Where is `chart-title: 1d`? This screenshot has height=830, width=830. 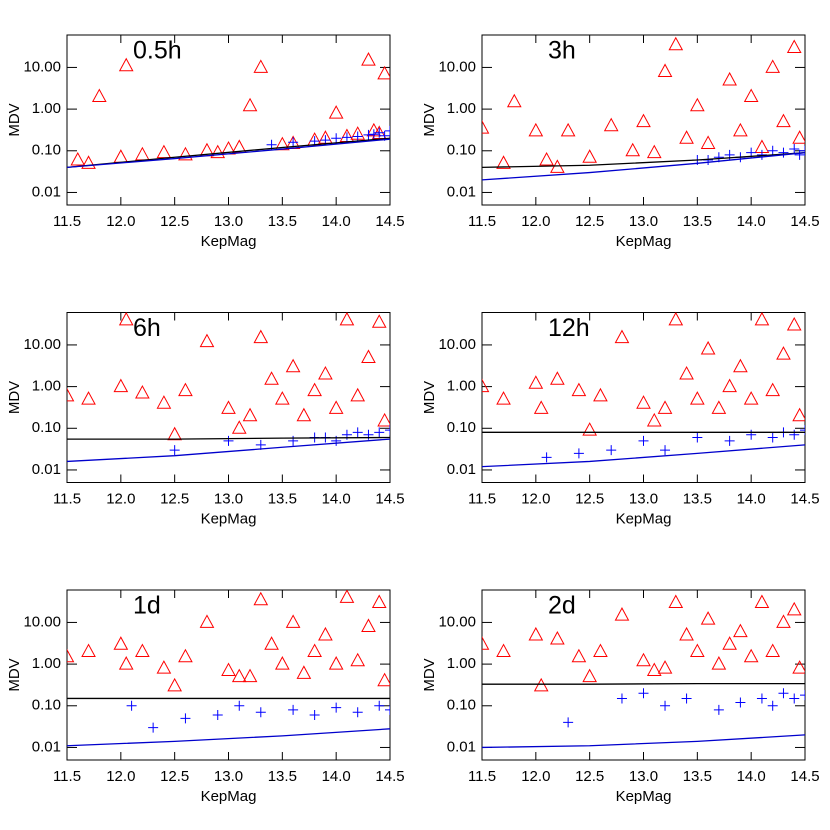 chart-title: 1d is located at coordinates (147, 606).